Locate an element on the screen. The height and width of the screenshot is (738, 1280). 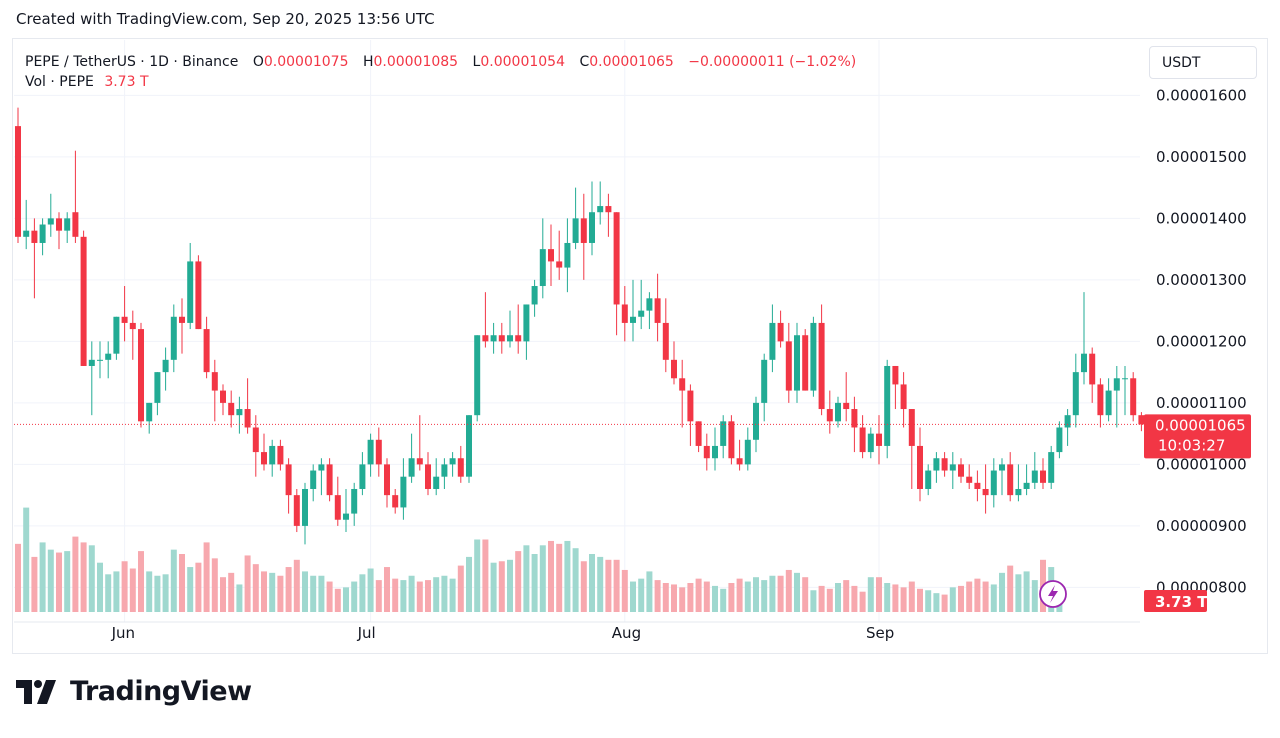
time-tick-label: Aug is located at coordinates (626, 633).